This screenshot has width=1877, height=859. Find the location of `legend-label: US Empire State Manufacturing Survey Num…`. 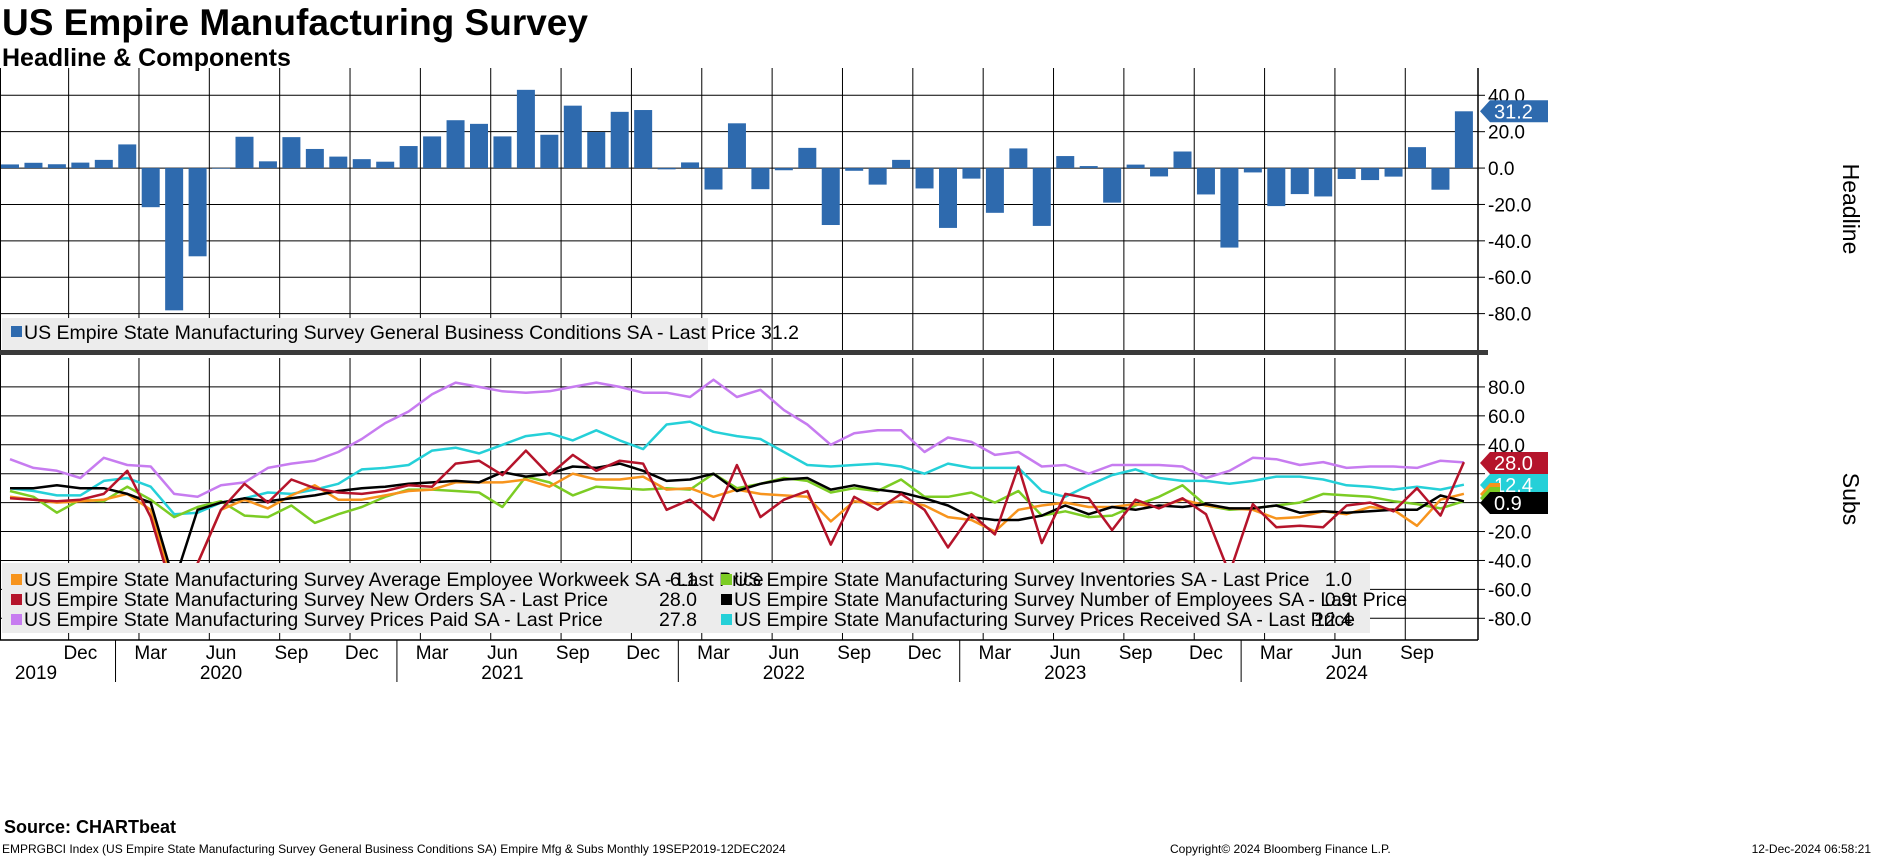

legend-label: US Empire State Manufacturing Survey Num… is located at coordinates (1070, 600).